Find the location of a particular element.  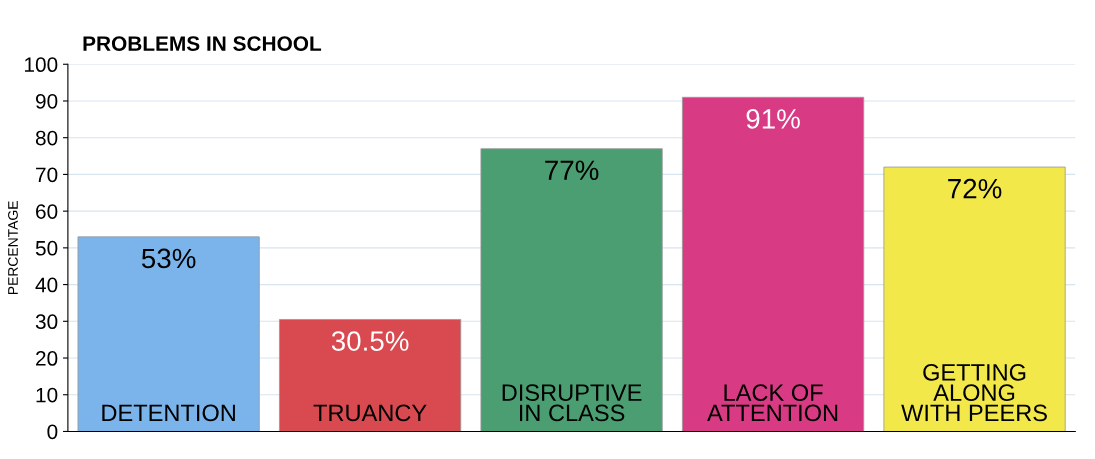

data-label: 30.5% is located at coordinates (370, 341).